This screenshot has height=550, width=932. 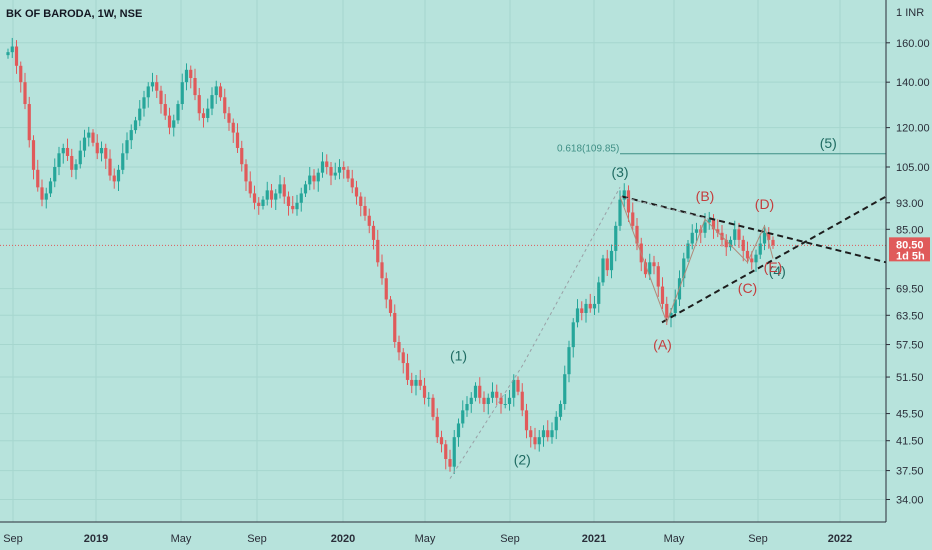 I want to click on lower-trendline, so click(x=774, y=259).